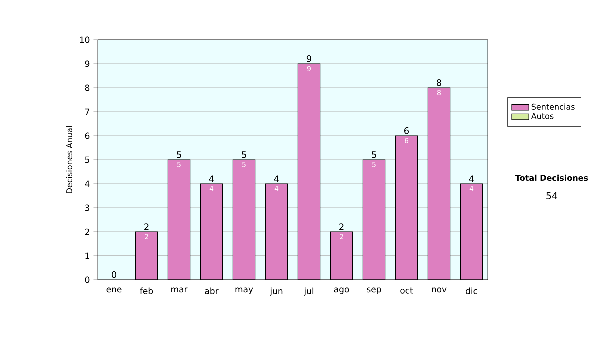 The image size is (600, 340). What do you see at coordinates (309, 58) in the screenshot?
I see `total-label: 9` at bounding box center [309, 58].